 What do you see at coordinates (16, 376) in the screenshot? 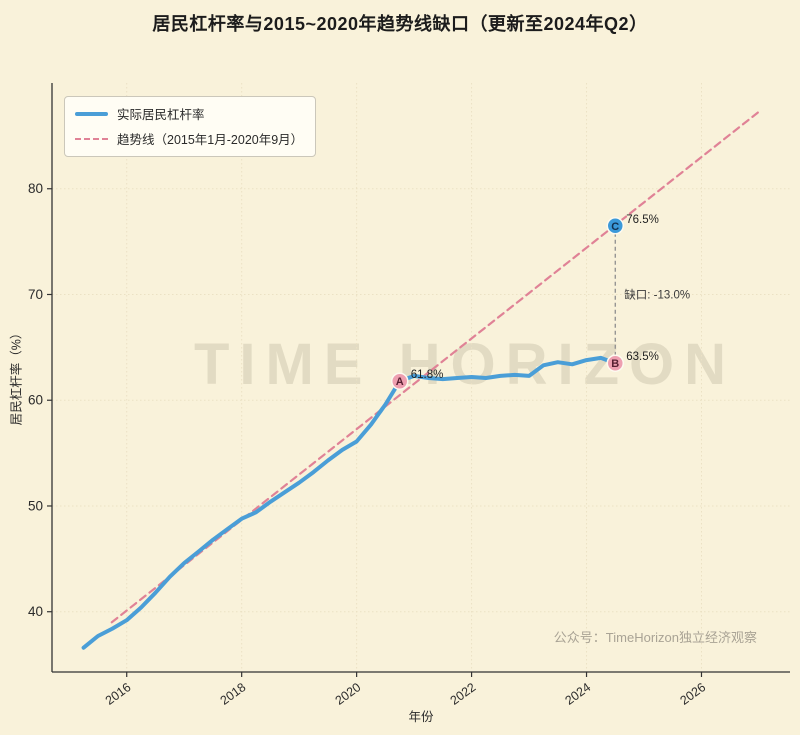
I see `y-axis-title: 居民杠杆率（%）` at bounding box center [16, 376].